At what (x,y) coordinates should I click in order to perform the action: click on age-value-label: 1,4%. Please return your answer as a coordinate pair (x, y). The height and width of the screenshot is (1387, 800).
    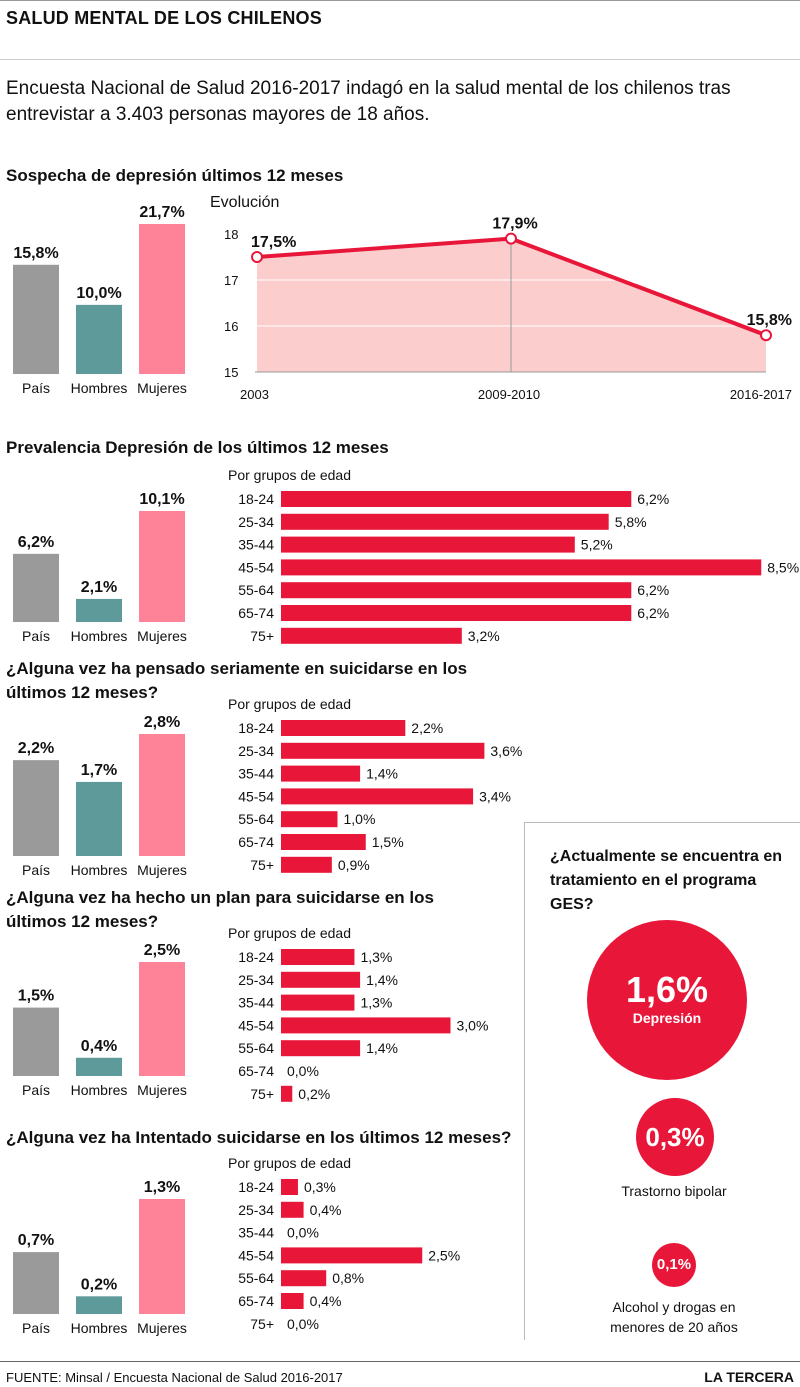
    Looking at the image, I should click on (382, 1048).